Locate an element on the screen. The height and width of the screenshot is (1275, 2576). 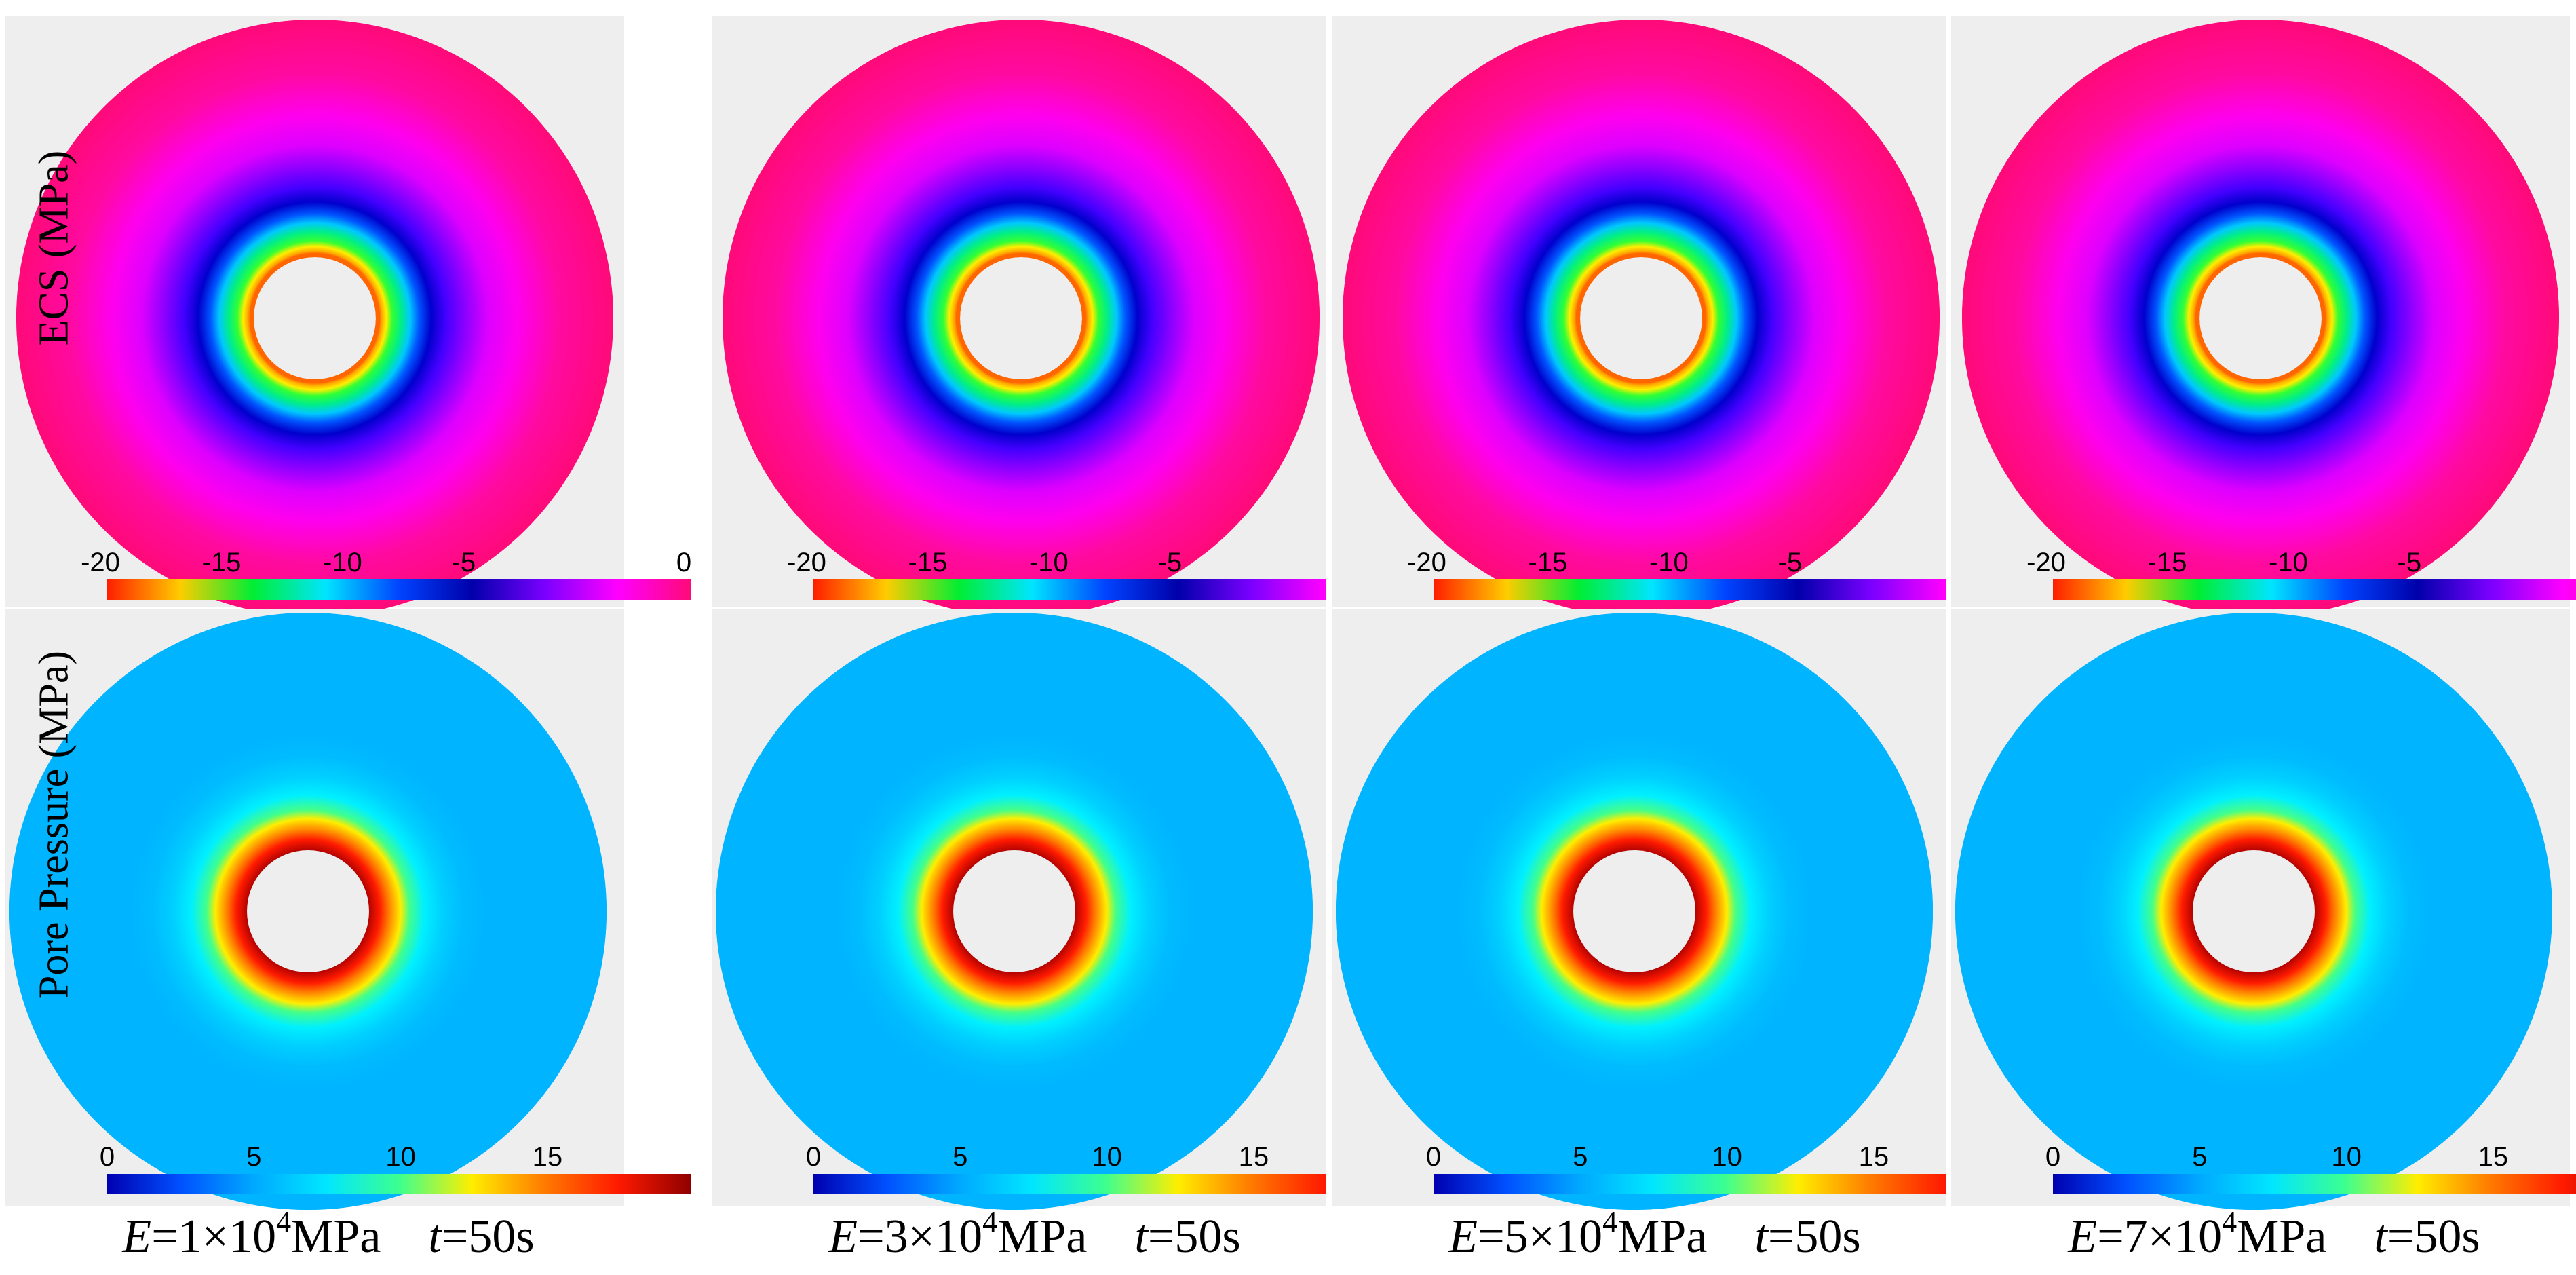
caption-2: E=3×104MPa t=50s is located at coordinates (1034, 1234).